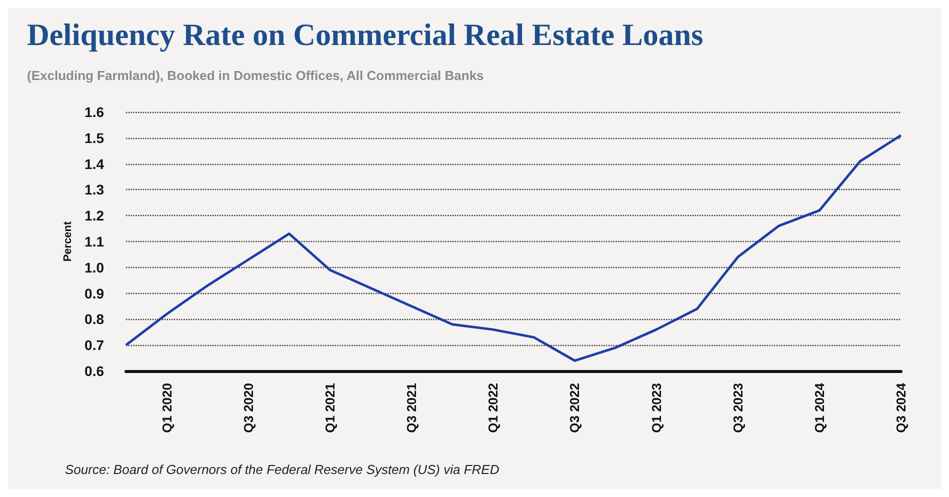 This screenshot has height=497, width=949. What do you see at coordinates (94, 190) in the screenshot?
I see `y-tick-label: 1.3` at bounding box center [94, 190].